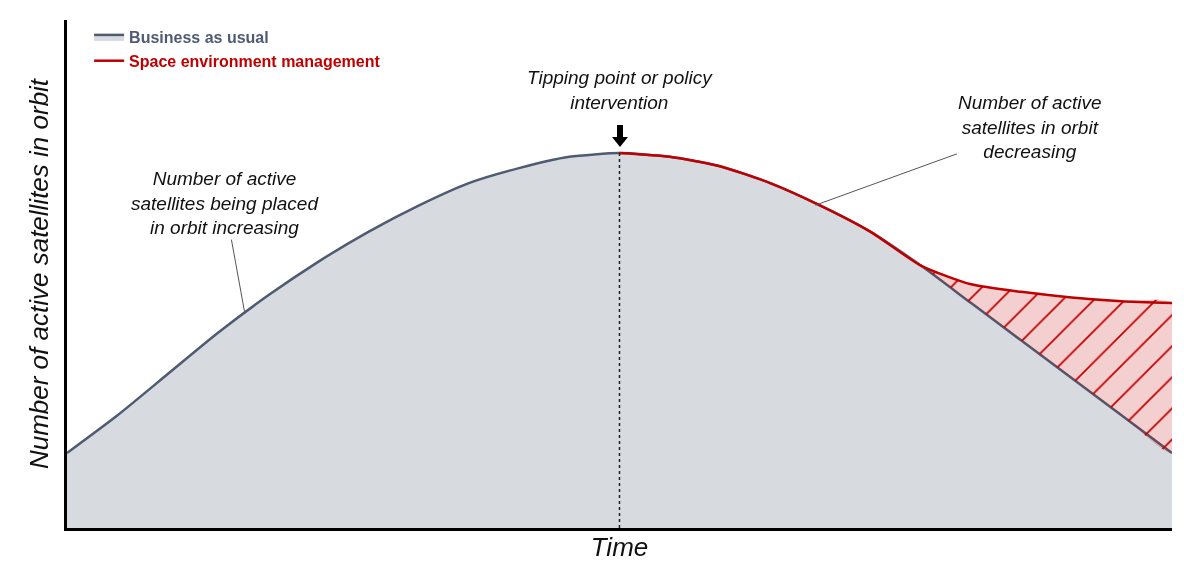  What do you see at coordinates (255, 61) in the screenshot?
I see `legend-label: Space environment management` at bounding box center [255, 61].